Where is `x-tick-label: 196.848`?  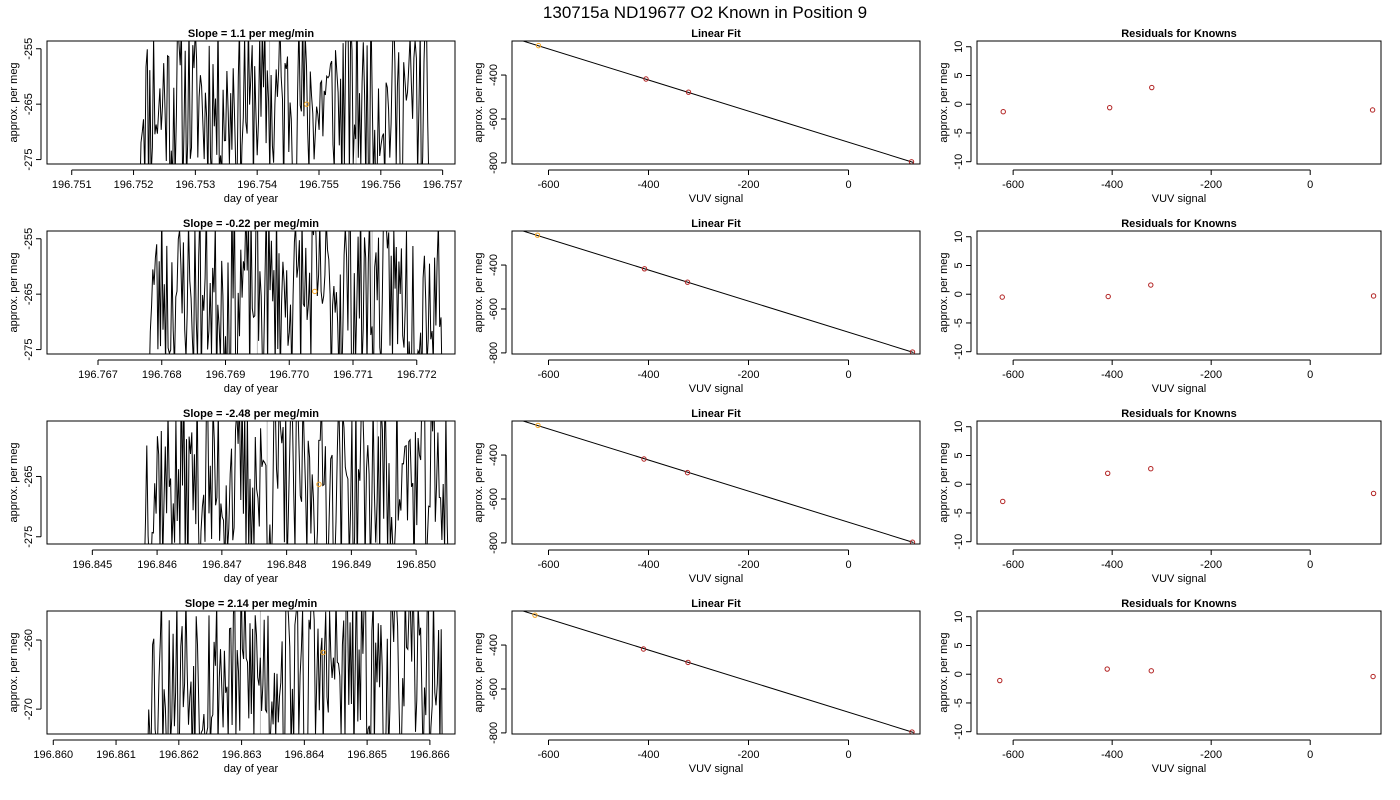 x-tick-label: 196.848 is located at coordinates (287, 565).